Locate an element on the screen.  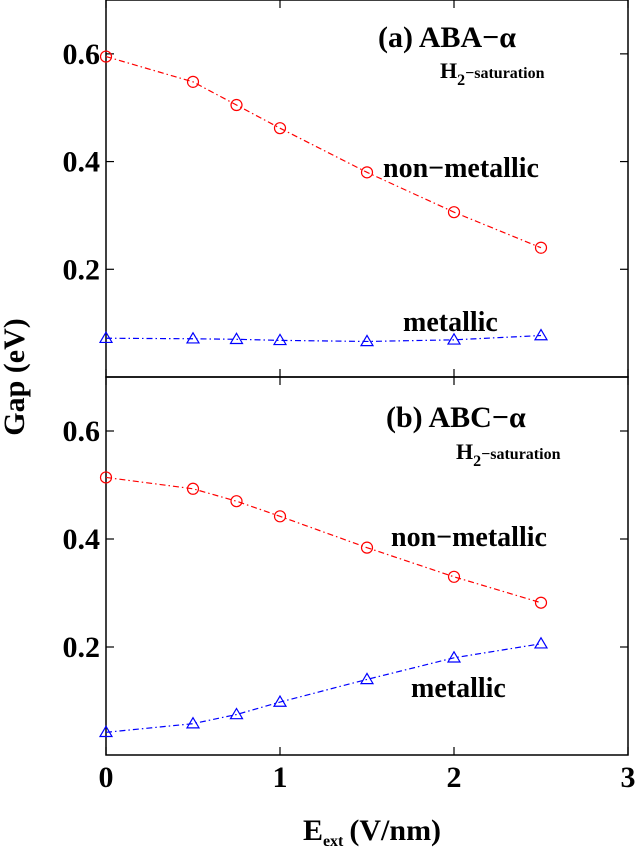
panel-b-ytick-label: 0.2 is located at coordinates (82, 647).